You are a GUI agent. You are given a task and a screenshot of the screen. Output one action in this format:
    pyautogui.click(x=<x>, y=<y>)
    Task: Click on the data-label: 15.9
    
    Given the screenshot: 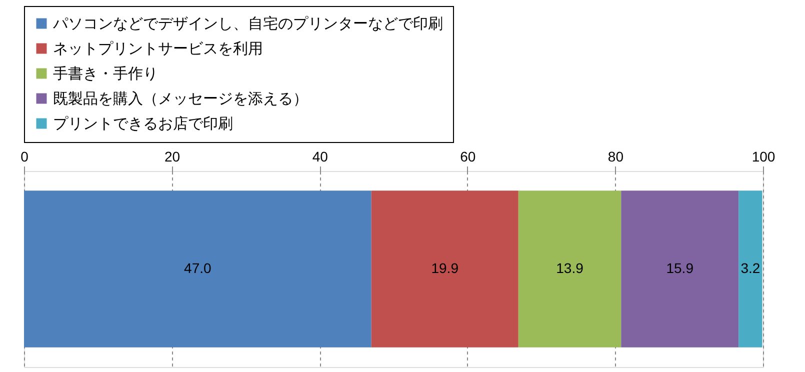 What is the action you would take?
    pyautogui.click(x=680, y=268)
    